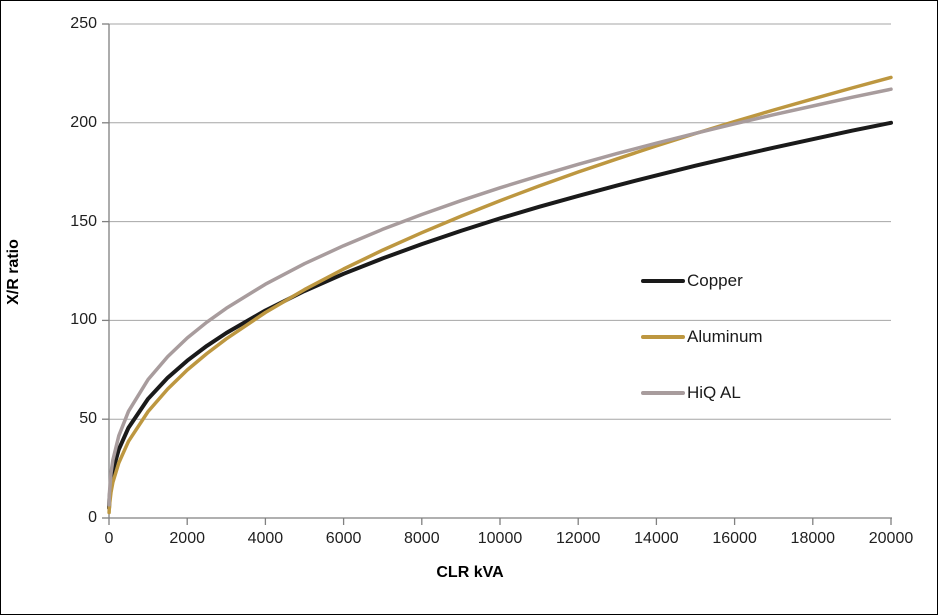 The height and width of the screenshot is (615, 938). What do you see at coordinates (715, 280) in the screenshot?
I see `legend-label: Copper` at bounding box center [715, 280].